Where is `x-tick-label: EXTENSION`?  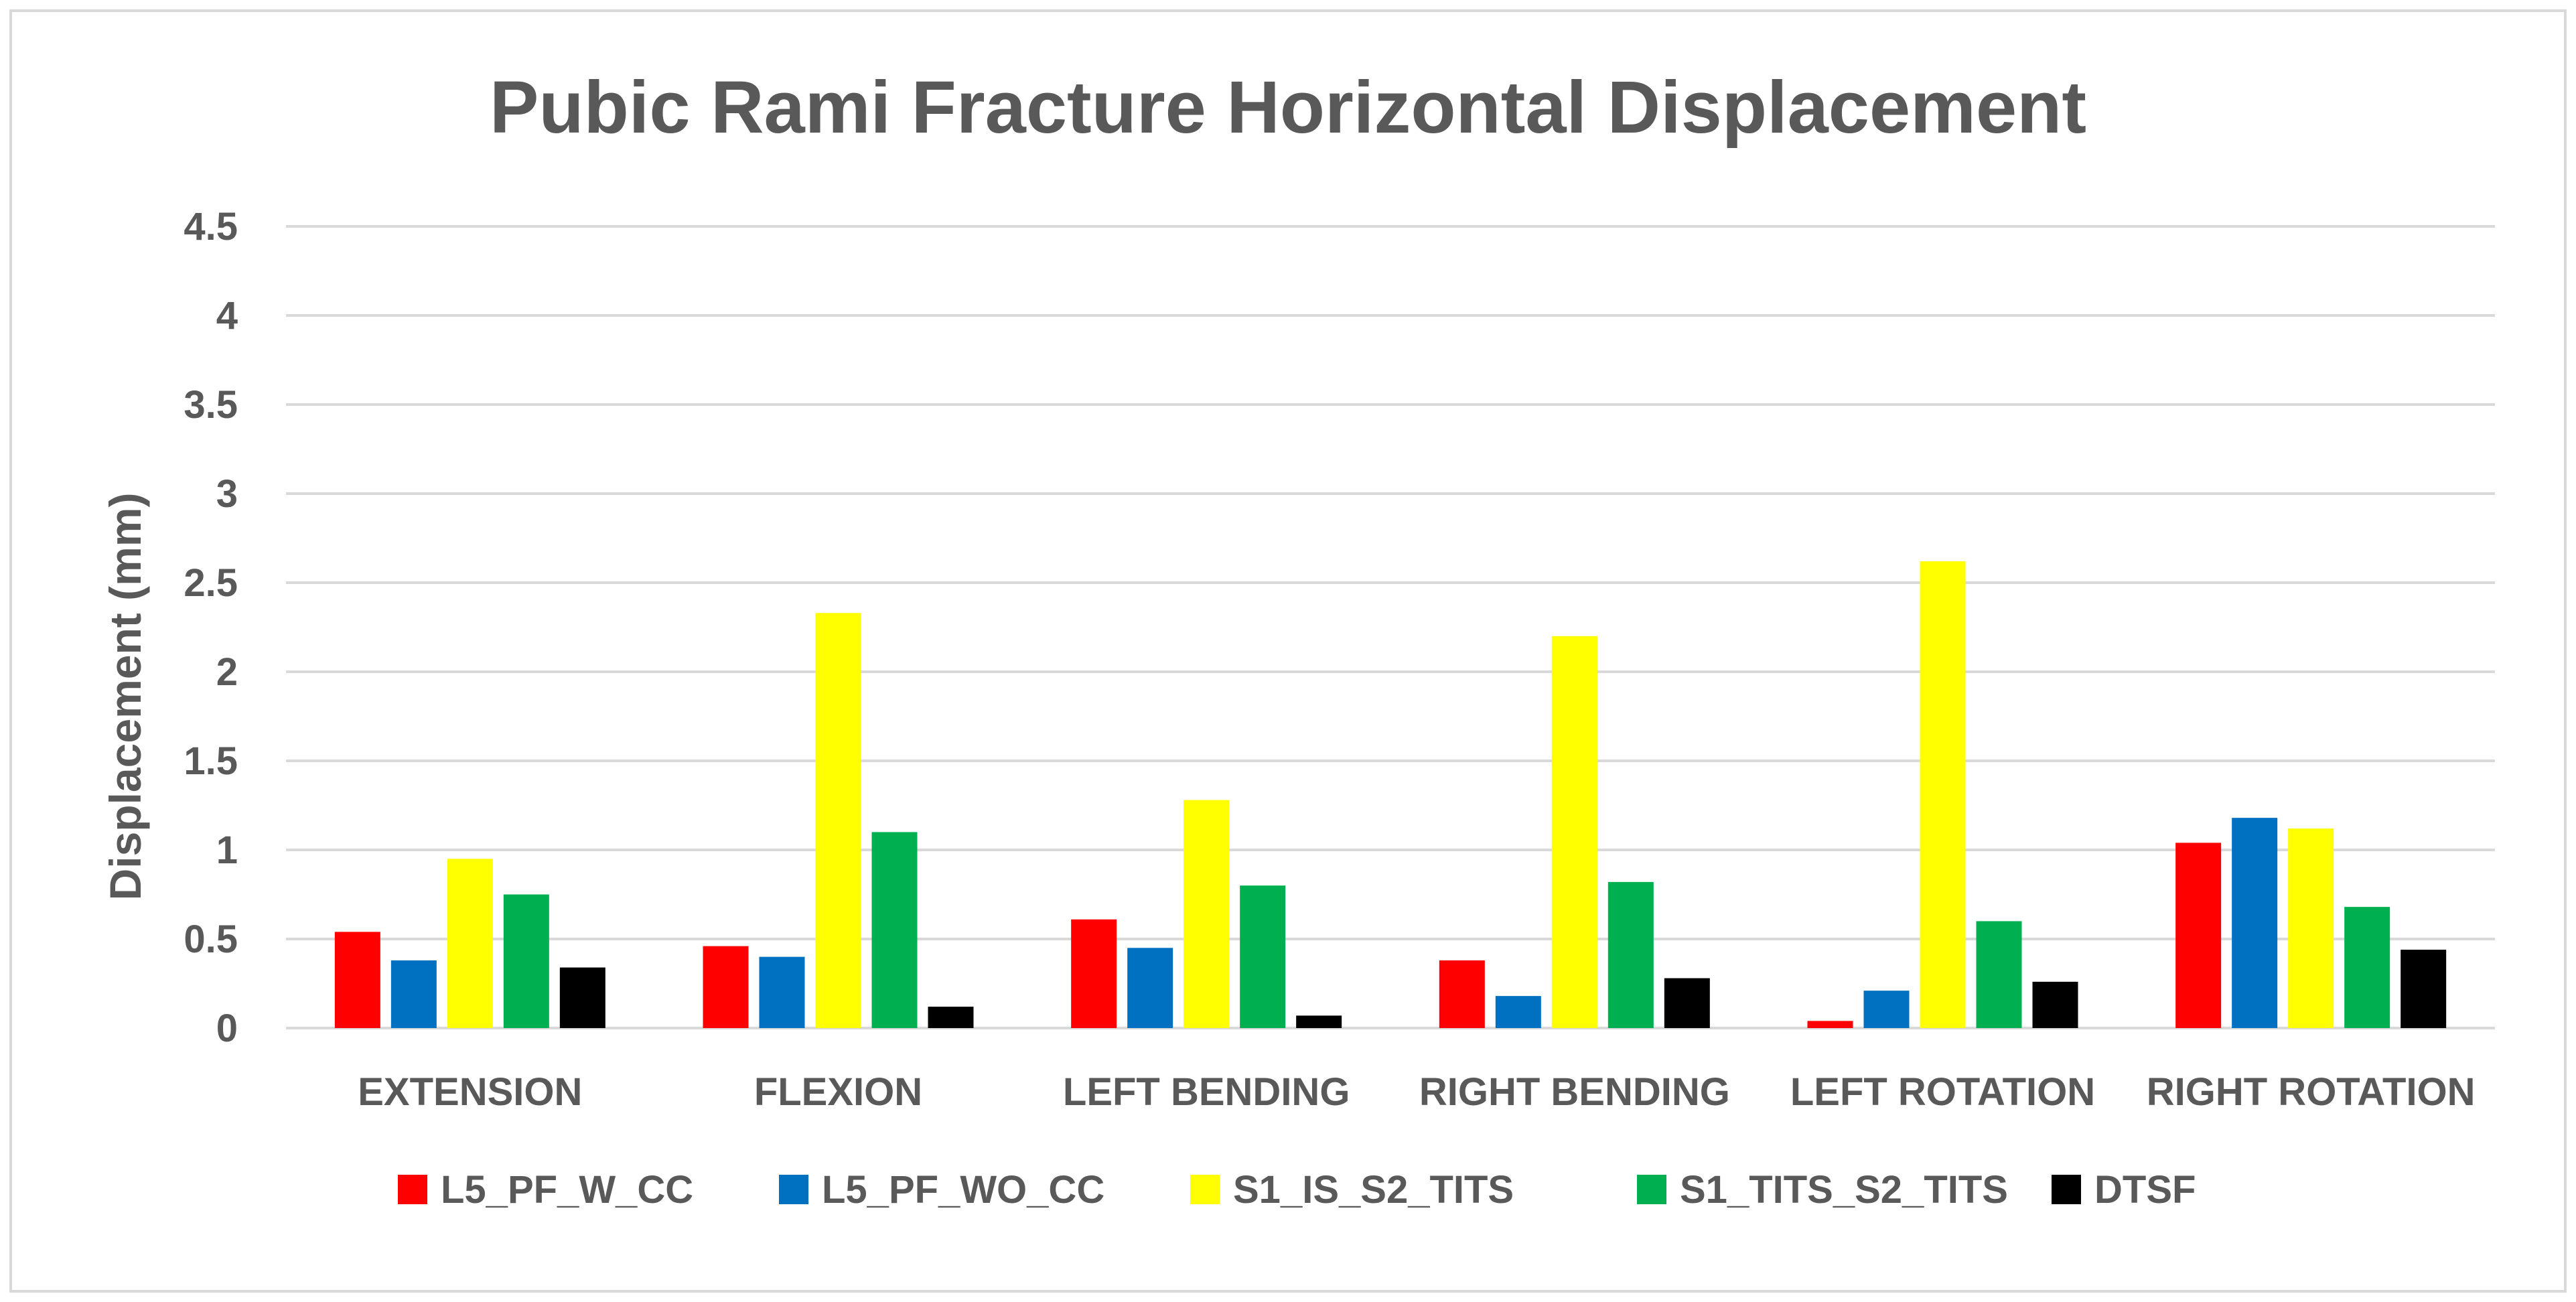
x-tick-label: EXTENSION is located at coordinates (470, 1092).